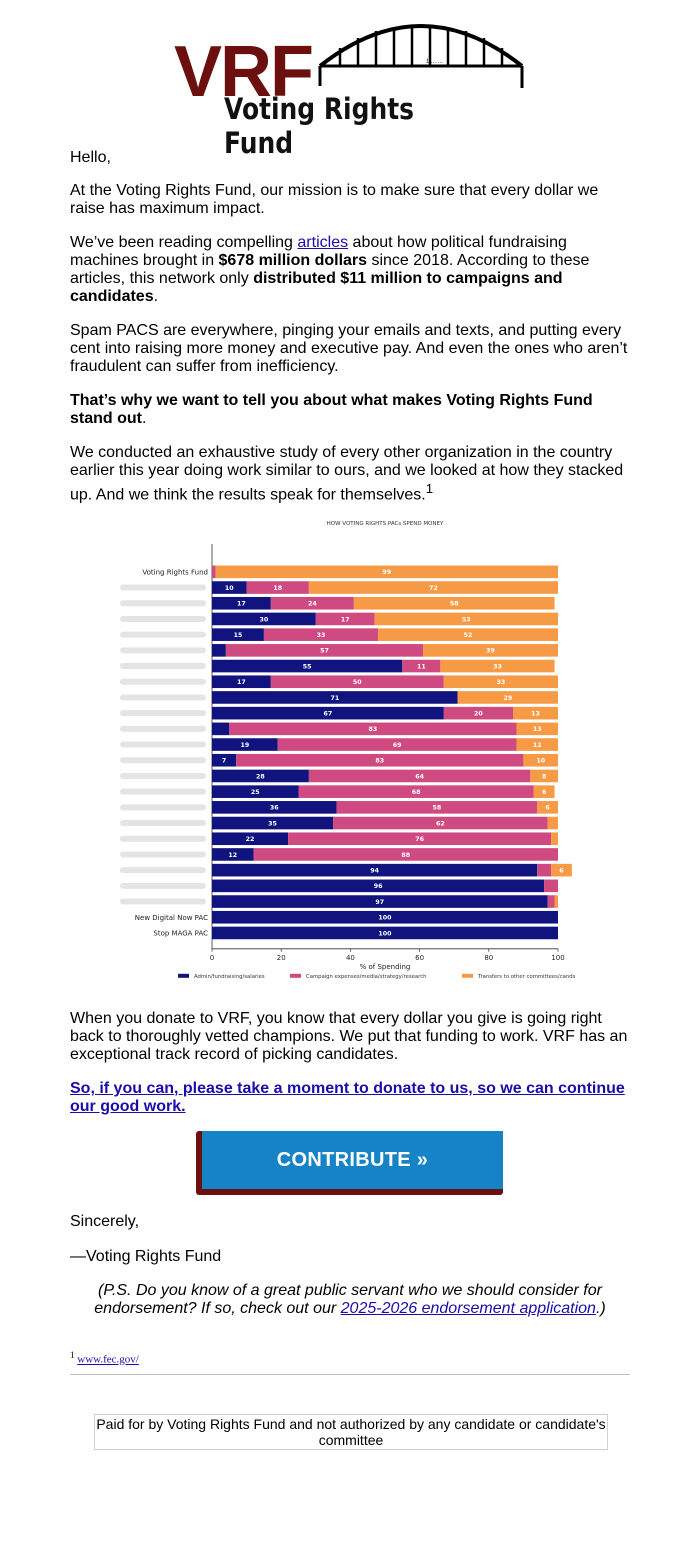 This screenshot has height=1551, width=700. Describe the element at coordinates (468, 1308) in the screenshot. I see `endorsement-link: 2025-2026 endorsement application` at that location.